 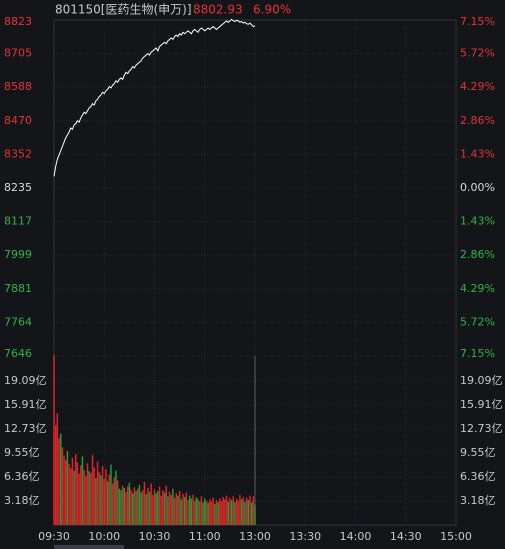 What do you see at coordinates (154, 97) in the screenshot?
I see `price-line` at bounding box center [154, 97].